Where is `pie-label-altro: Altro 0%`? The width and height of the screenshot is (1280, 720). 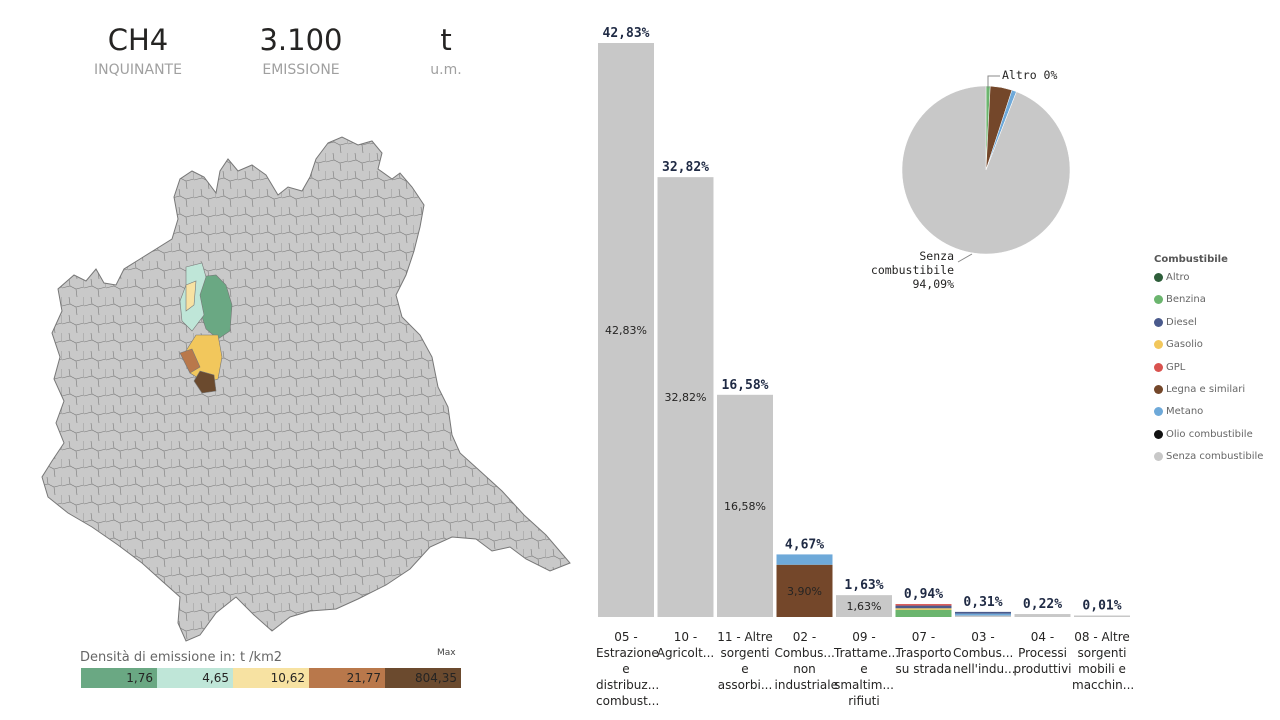 pie-label-altro: Altro 0% is located at coordinates (1030, 75).